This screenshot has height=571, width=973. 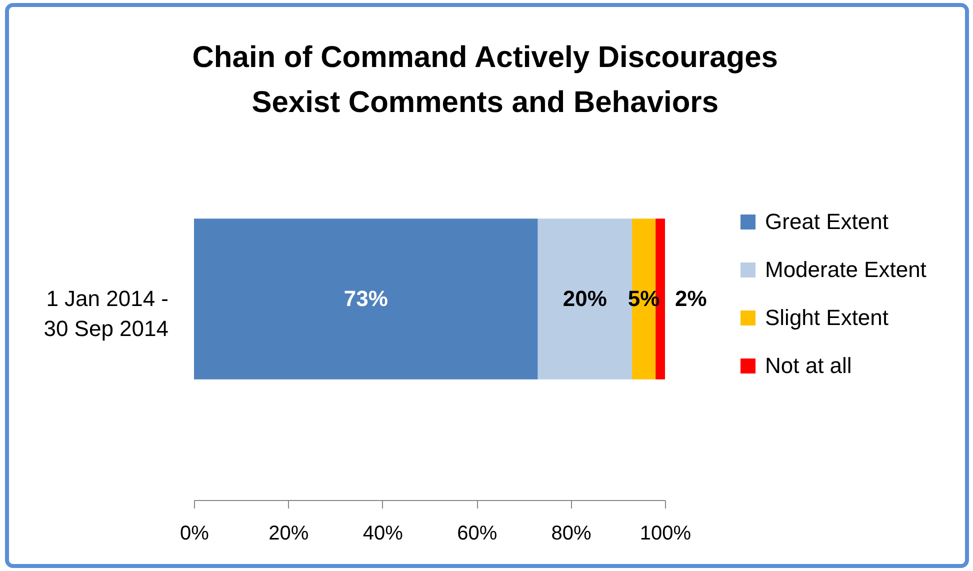 What do you see at coordinates (845, 269) in the screenshot?
I see `legend-label: Moderate Extent` at bounding box center [845, 269].